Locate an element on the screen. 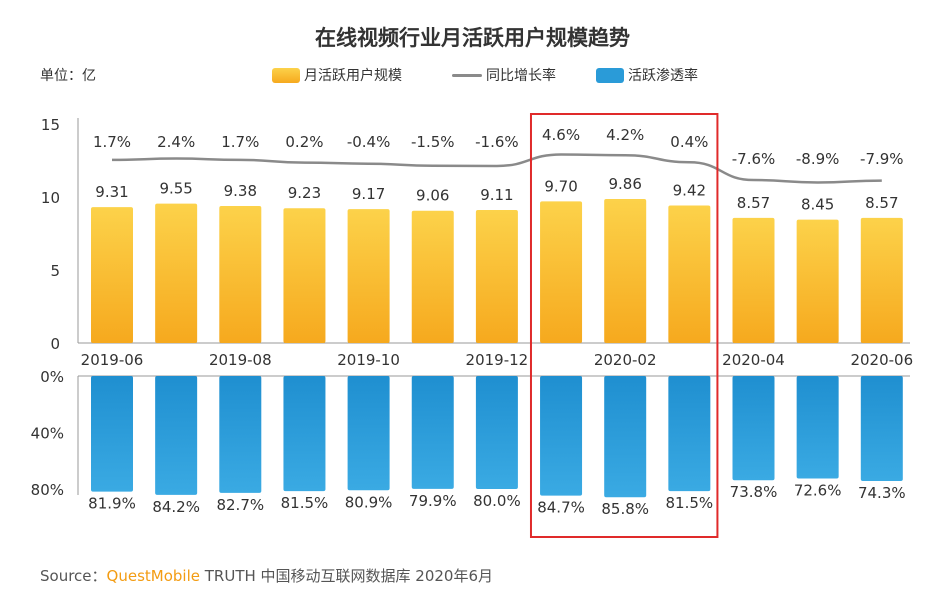 This screenshot has height=593, width=945. x-tick-label: 2020-02 is located at coordinates (625, 360).